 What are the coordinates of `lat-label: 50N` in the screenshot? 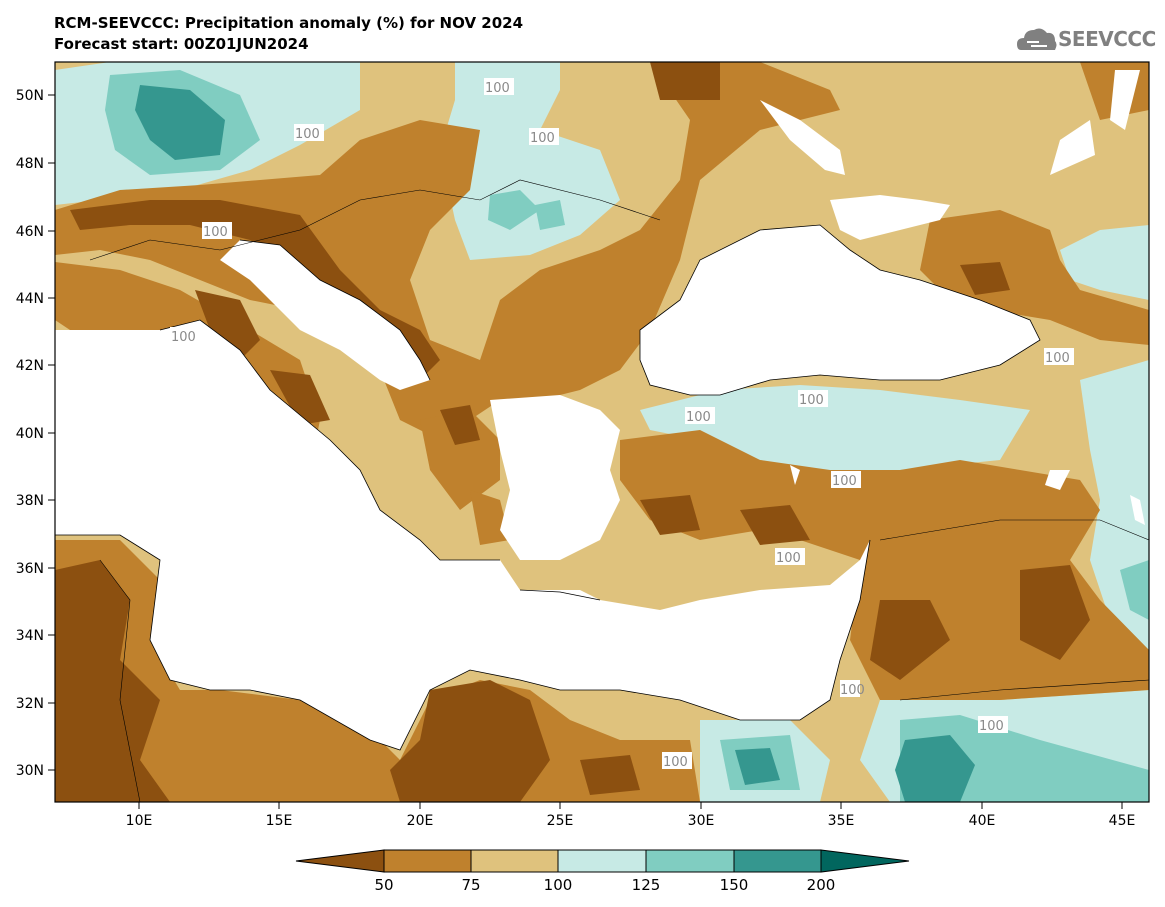 It's located at (30, 96).